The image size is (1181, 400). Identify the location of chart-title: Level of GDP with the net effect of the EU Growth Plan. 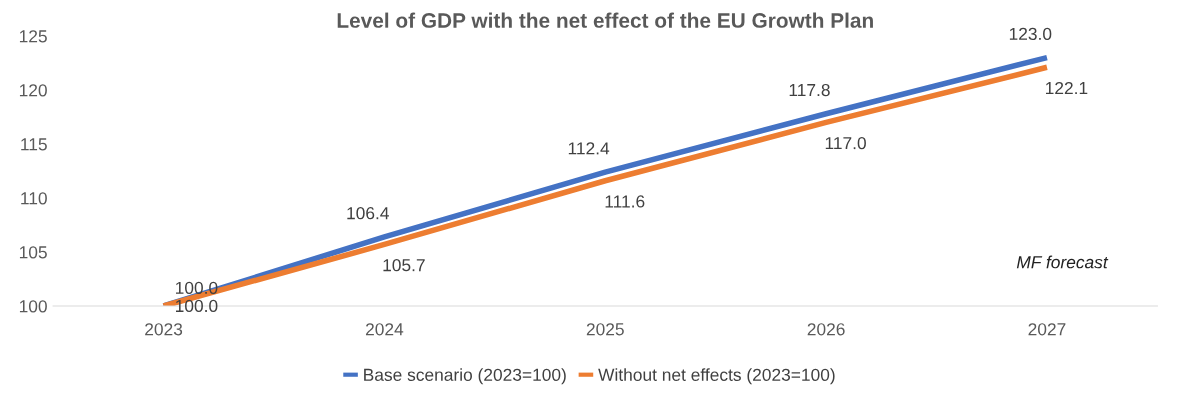
(605, 20).